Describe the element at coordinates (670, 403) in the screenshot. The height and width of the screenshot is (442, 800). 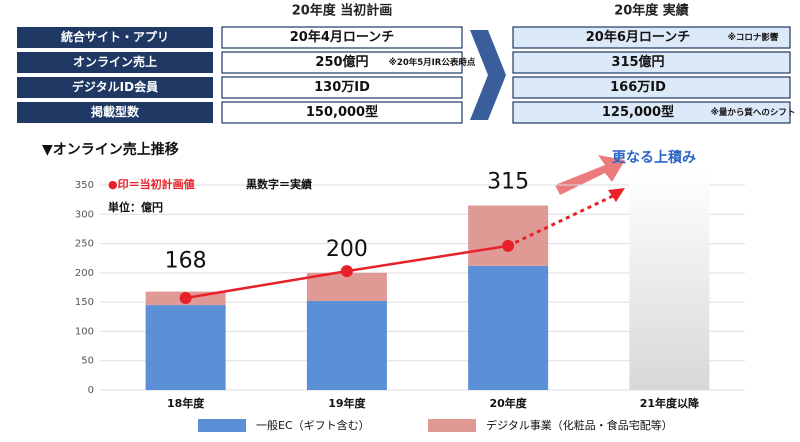
I see `x-tick-label: 21年度以降` at that location.